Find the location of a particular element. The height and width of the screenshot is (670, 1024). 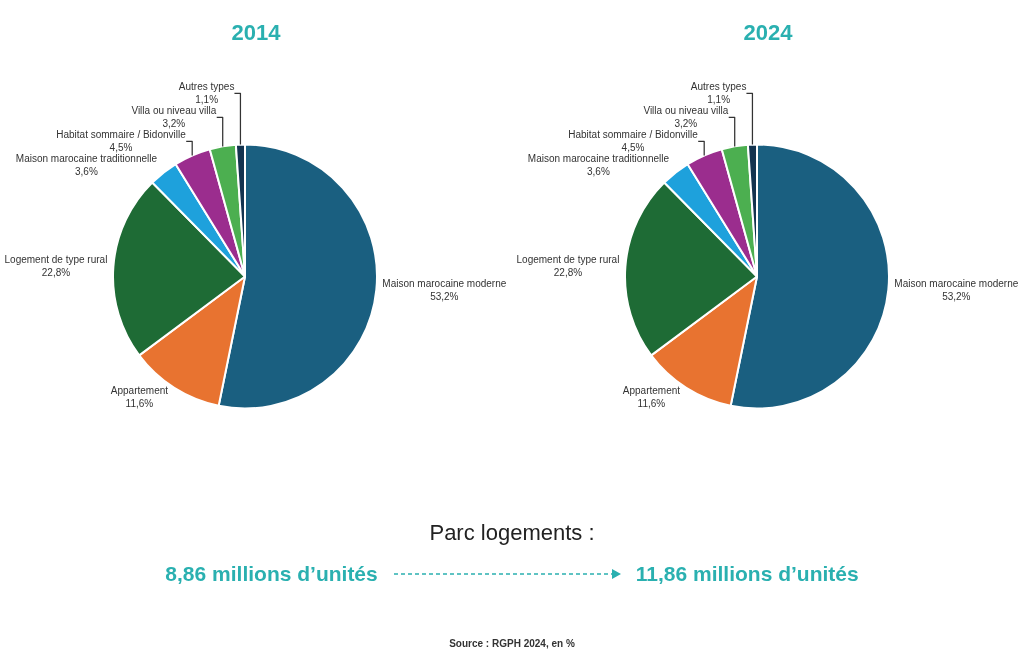

source-note: Source : RGPH 2024, en % is located at coordinates (512, 643).